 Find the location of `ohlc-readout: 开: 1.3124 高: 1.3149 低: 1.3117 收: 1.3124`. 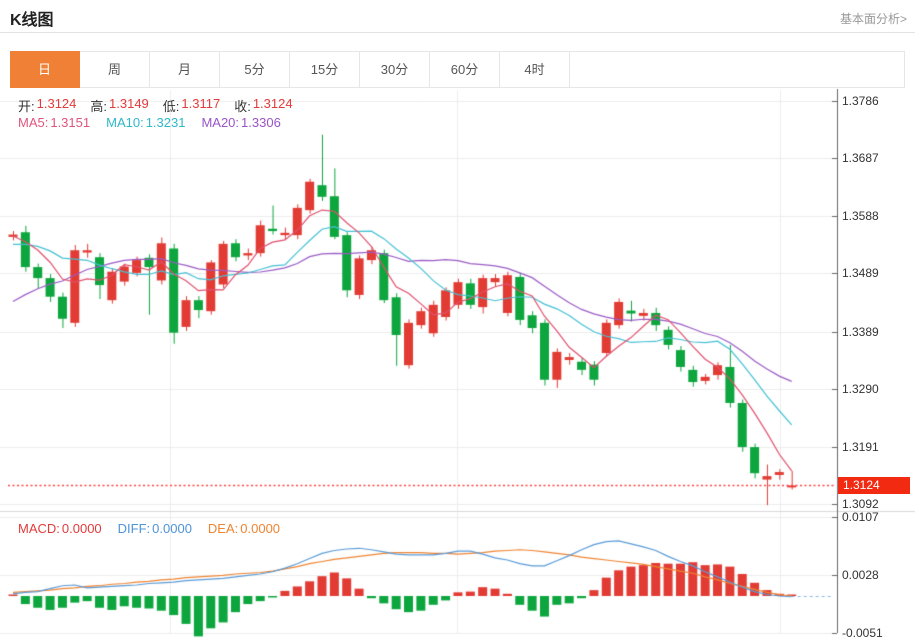

ohlc-readout: 开: 1.3124 高: 1.3149 低: 1.3117 收: 1.3124 is located at coordinates (155, 105).